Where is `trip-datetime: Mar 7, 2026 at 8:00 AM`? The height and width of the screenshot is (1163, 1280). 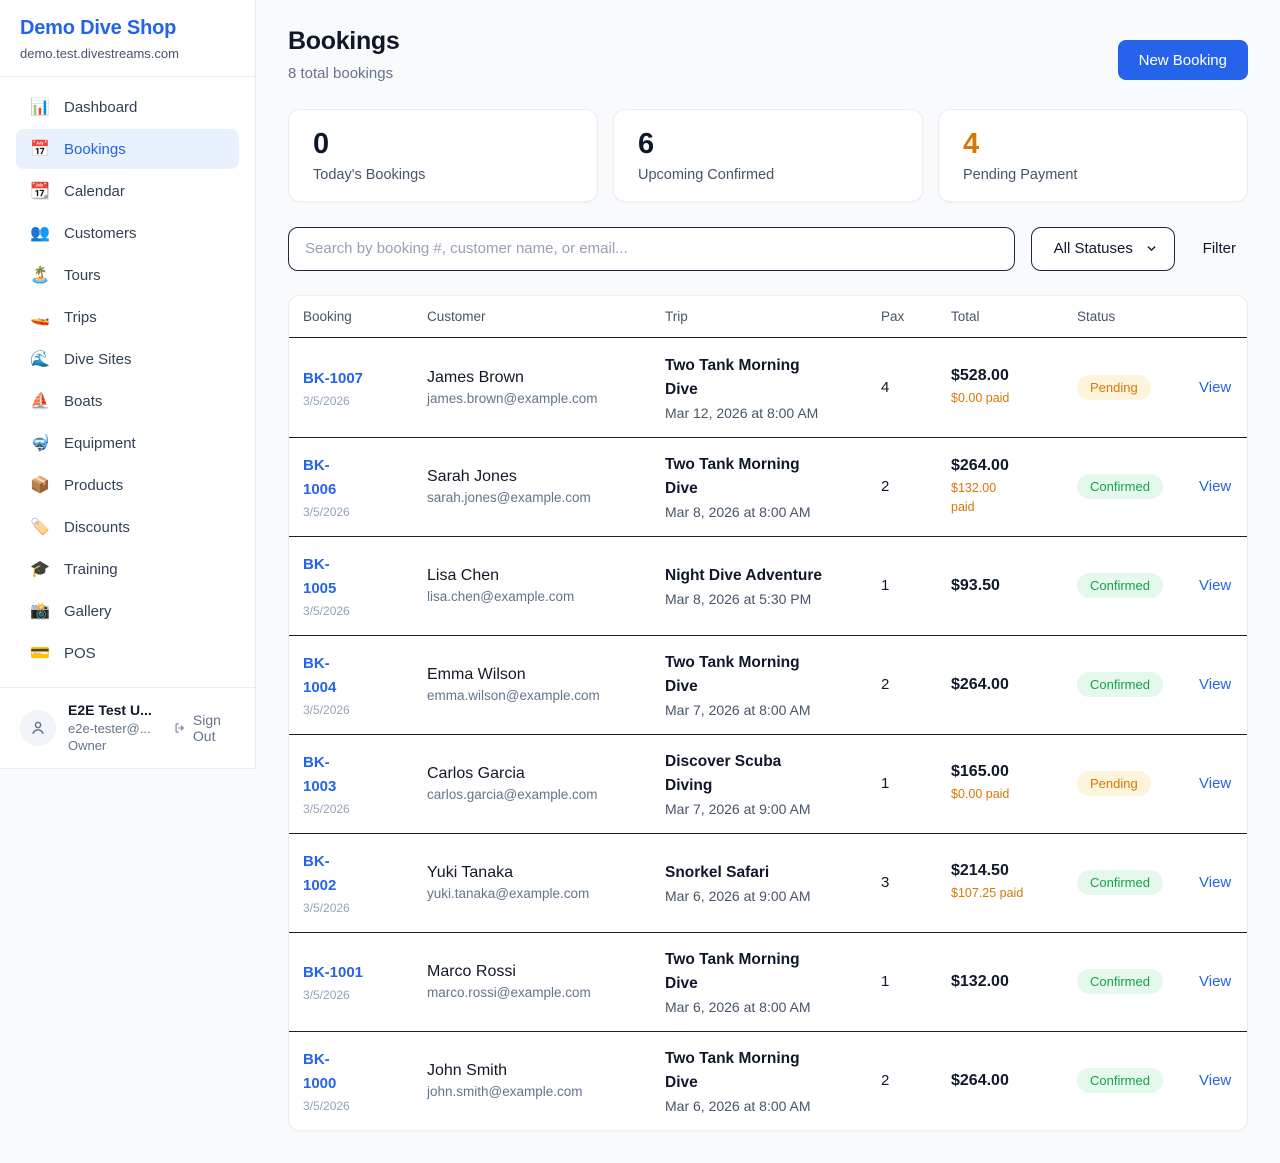 trip-datetime: Mar 7, 2026 at 8:00 AM is located at coordinates (738, 710).